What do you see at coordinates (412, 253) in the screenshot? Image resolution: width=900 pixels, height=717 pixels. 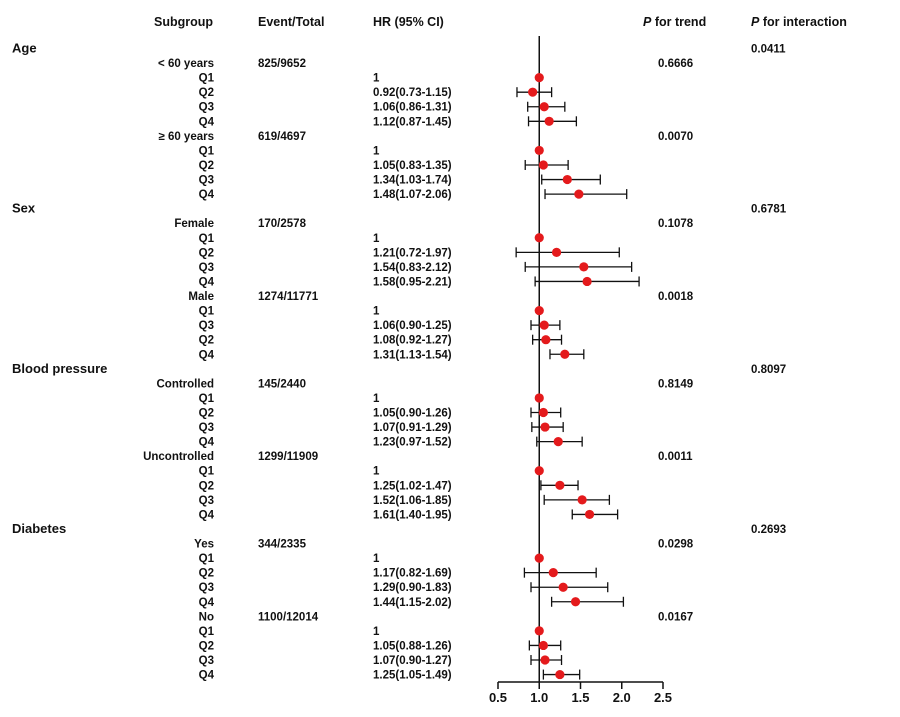 I see `hr-ci-value: 1.21(0.72-1.97)` at bounding box center [412, 253].